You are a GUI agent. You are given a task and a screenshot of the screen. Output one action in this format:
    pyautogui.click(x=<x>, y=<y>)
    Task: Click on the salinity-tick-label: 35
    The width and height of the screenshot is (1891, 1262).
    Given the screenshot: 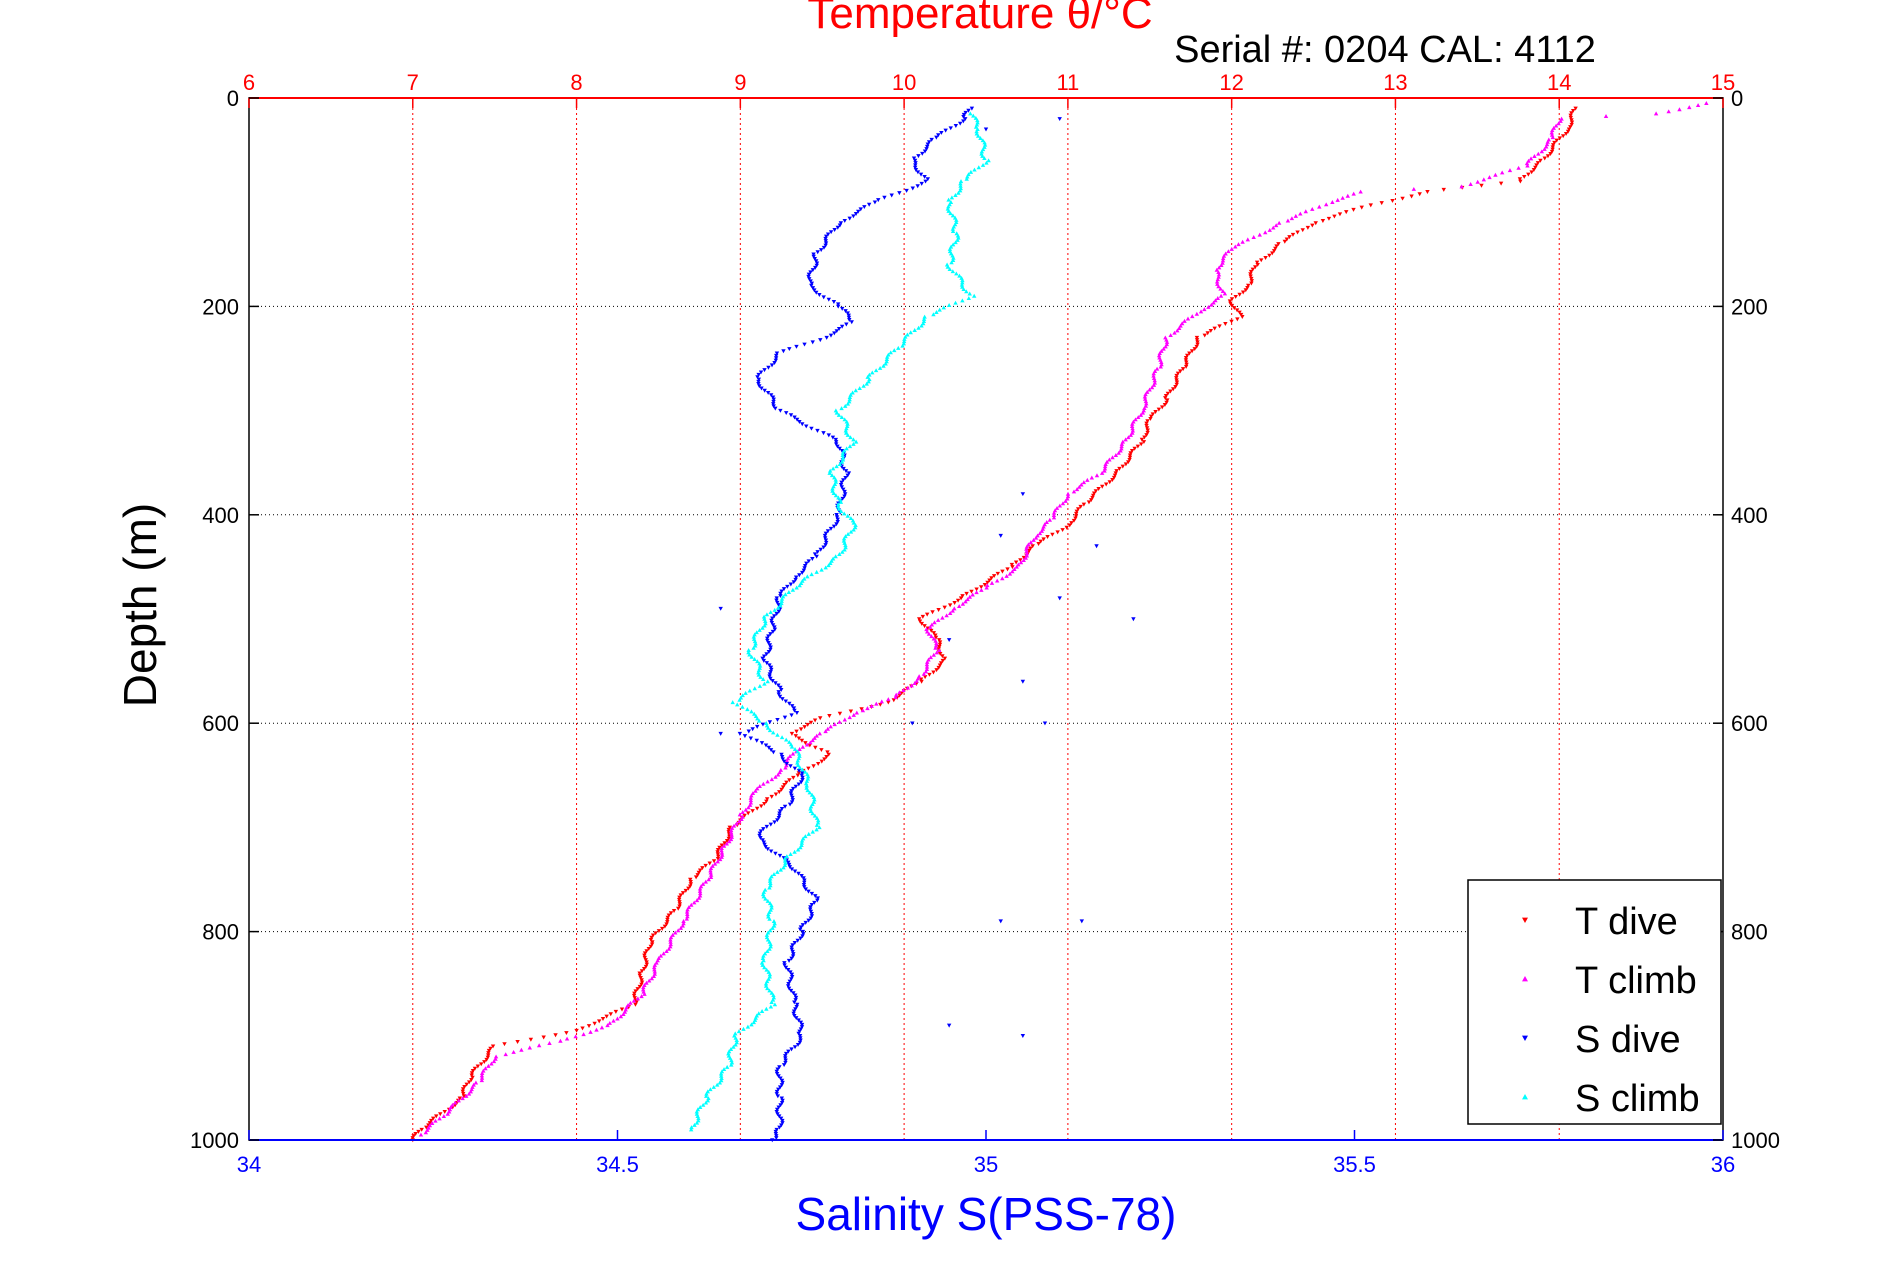 What is the action you would take?
    pyautogui.click(x=986, y=1164)
    